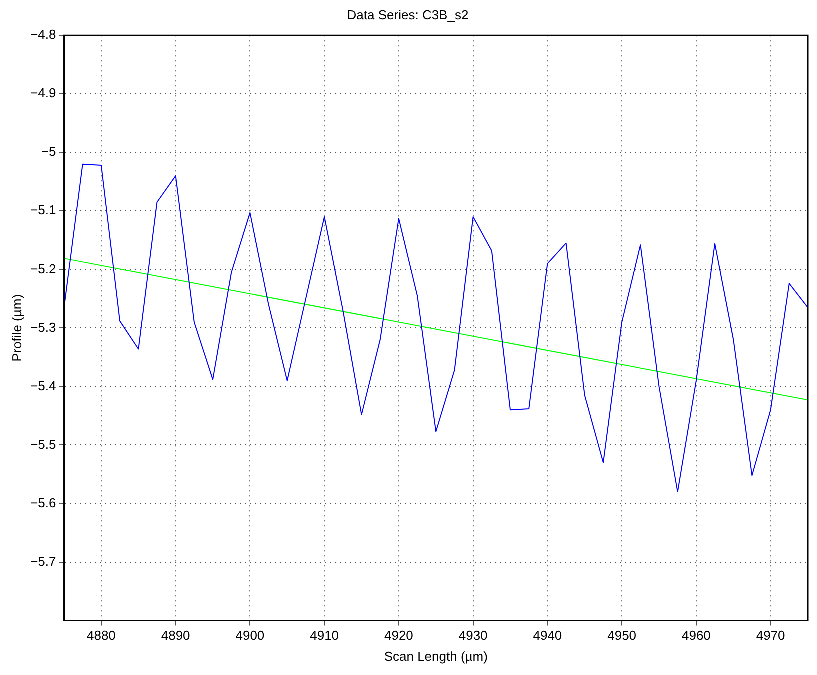 This screenshot has height=675, width=817. What do you see at coordinates (101, 636) in the screenshot?
I see `x-tick-label: 4880` at bounding box center [101, 636].